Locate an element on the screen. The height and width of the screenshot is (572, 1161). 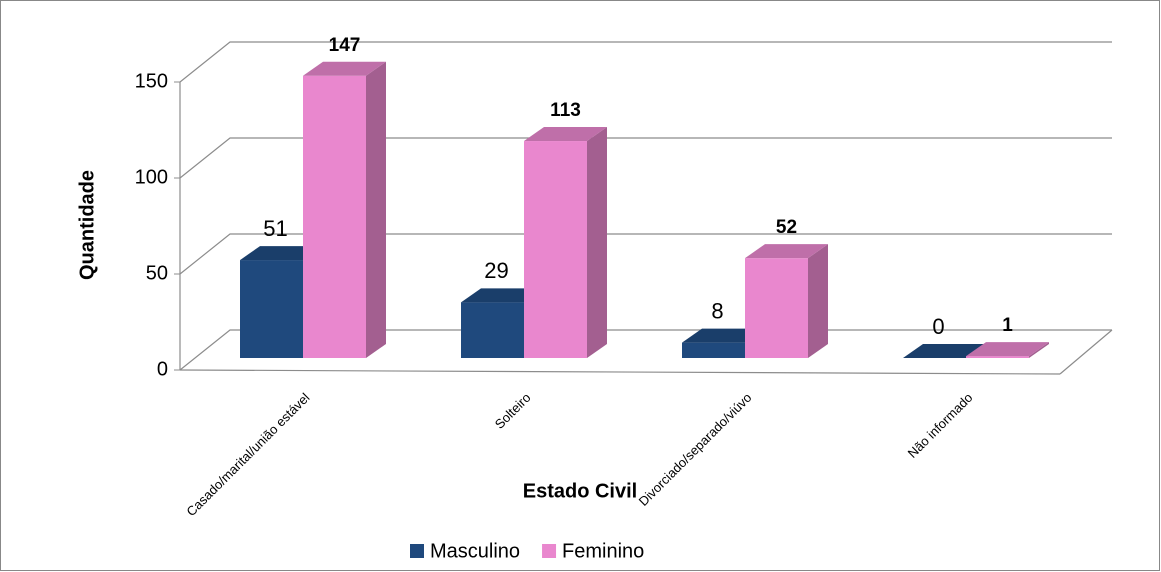
y-tick-label: 100 is located at coordinates (151, 177).